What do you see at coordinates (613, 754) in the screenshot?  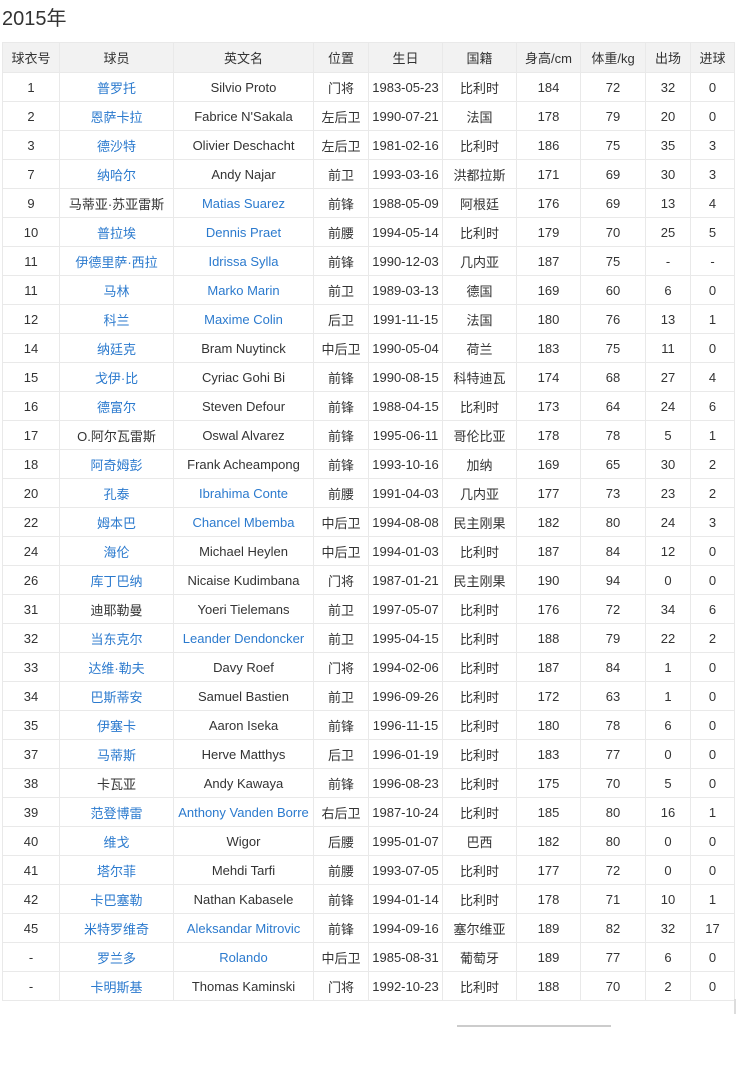 I see `weight-cell-text: 77` at bounding box center [613, 754].